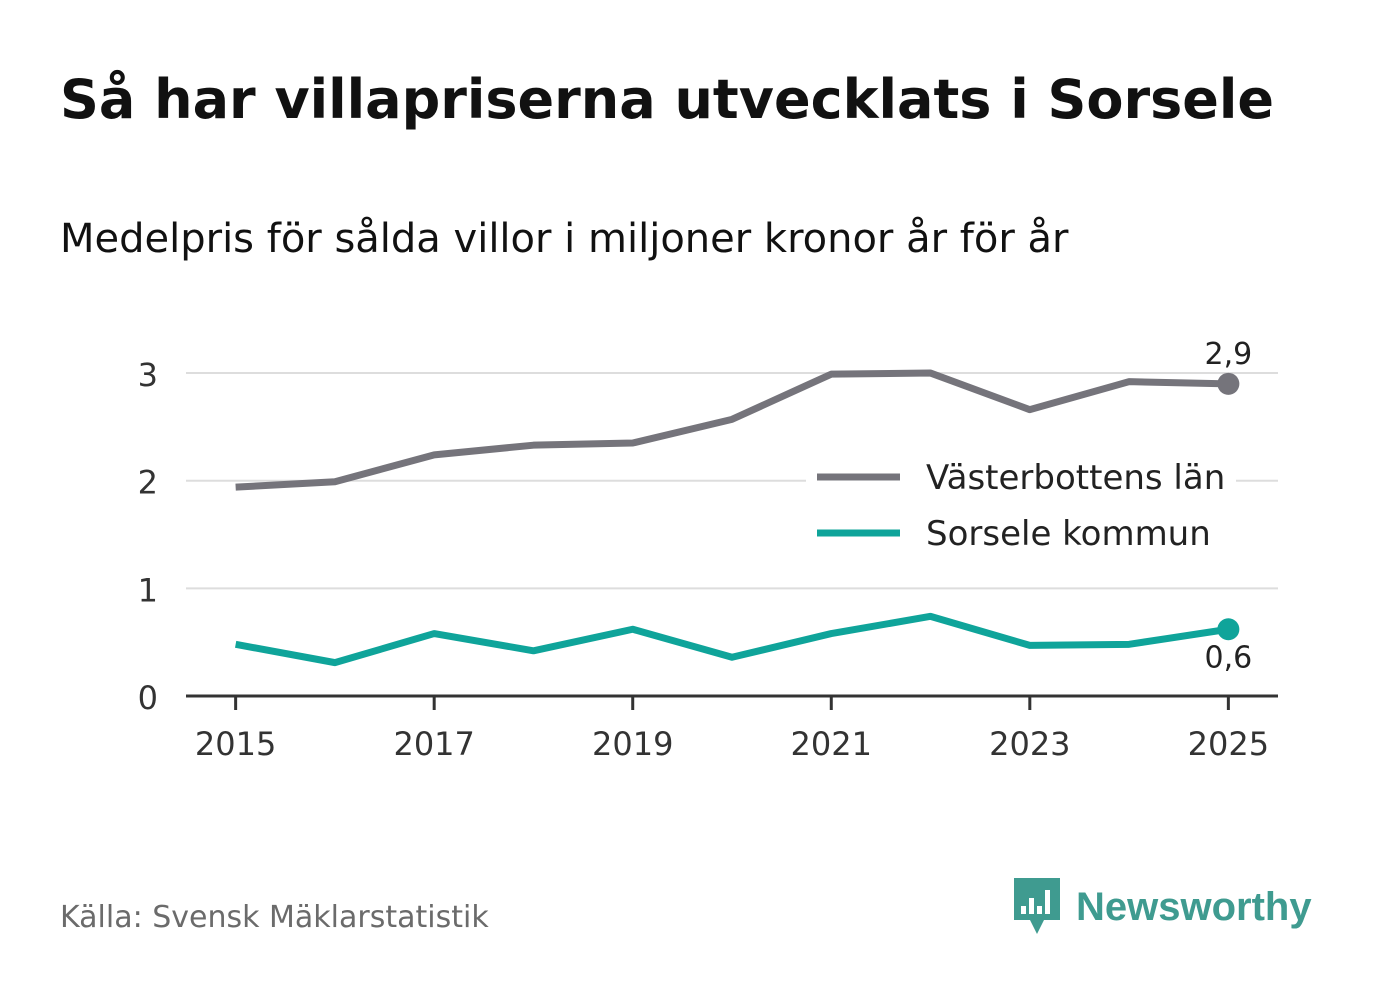 The height and width of the screenshot is (999, 1382). I want to click on newsworthy-logo-icon, so click(1037, 906).